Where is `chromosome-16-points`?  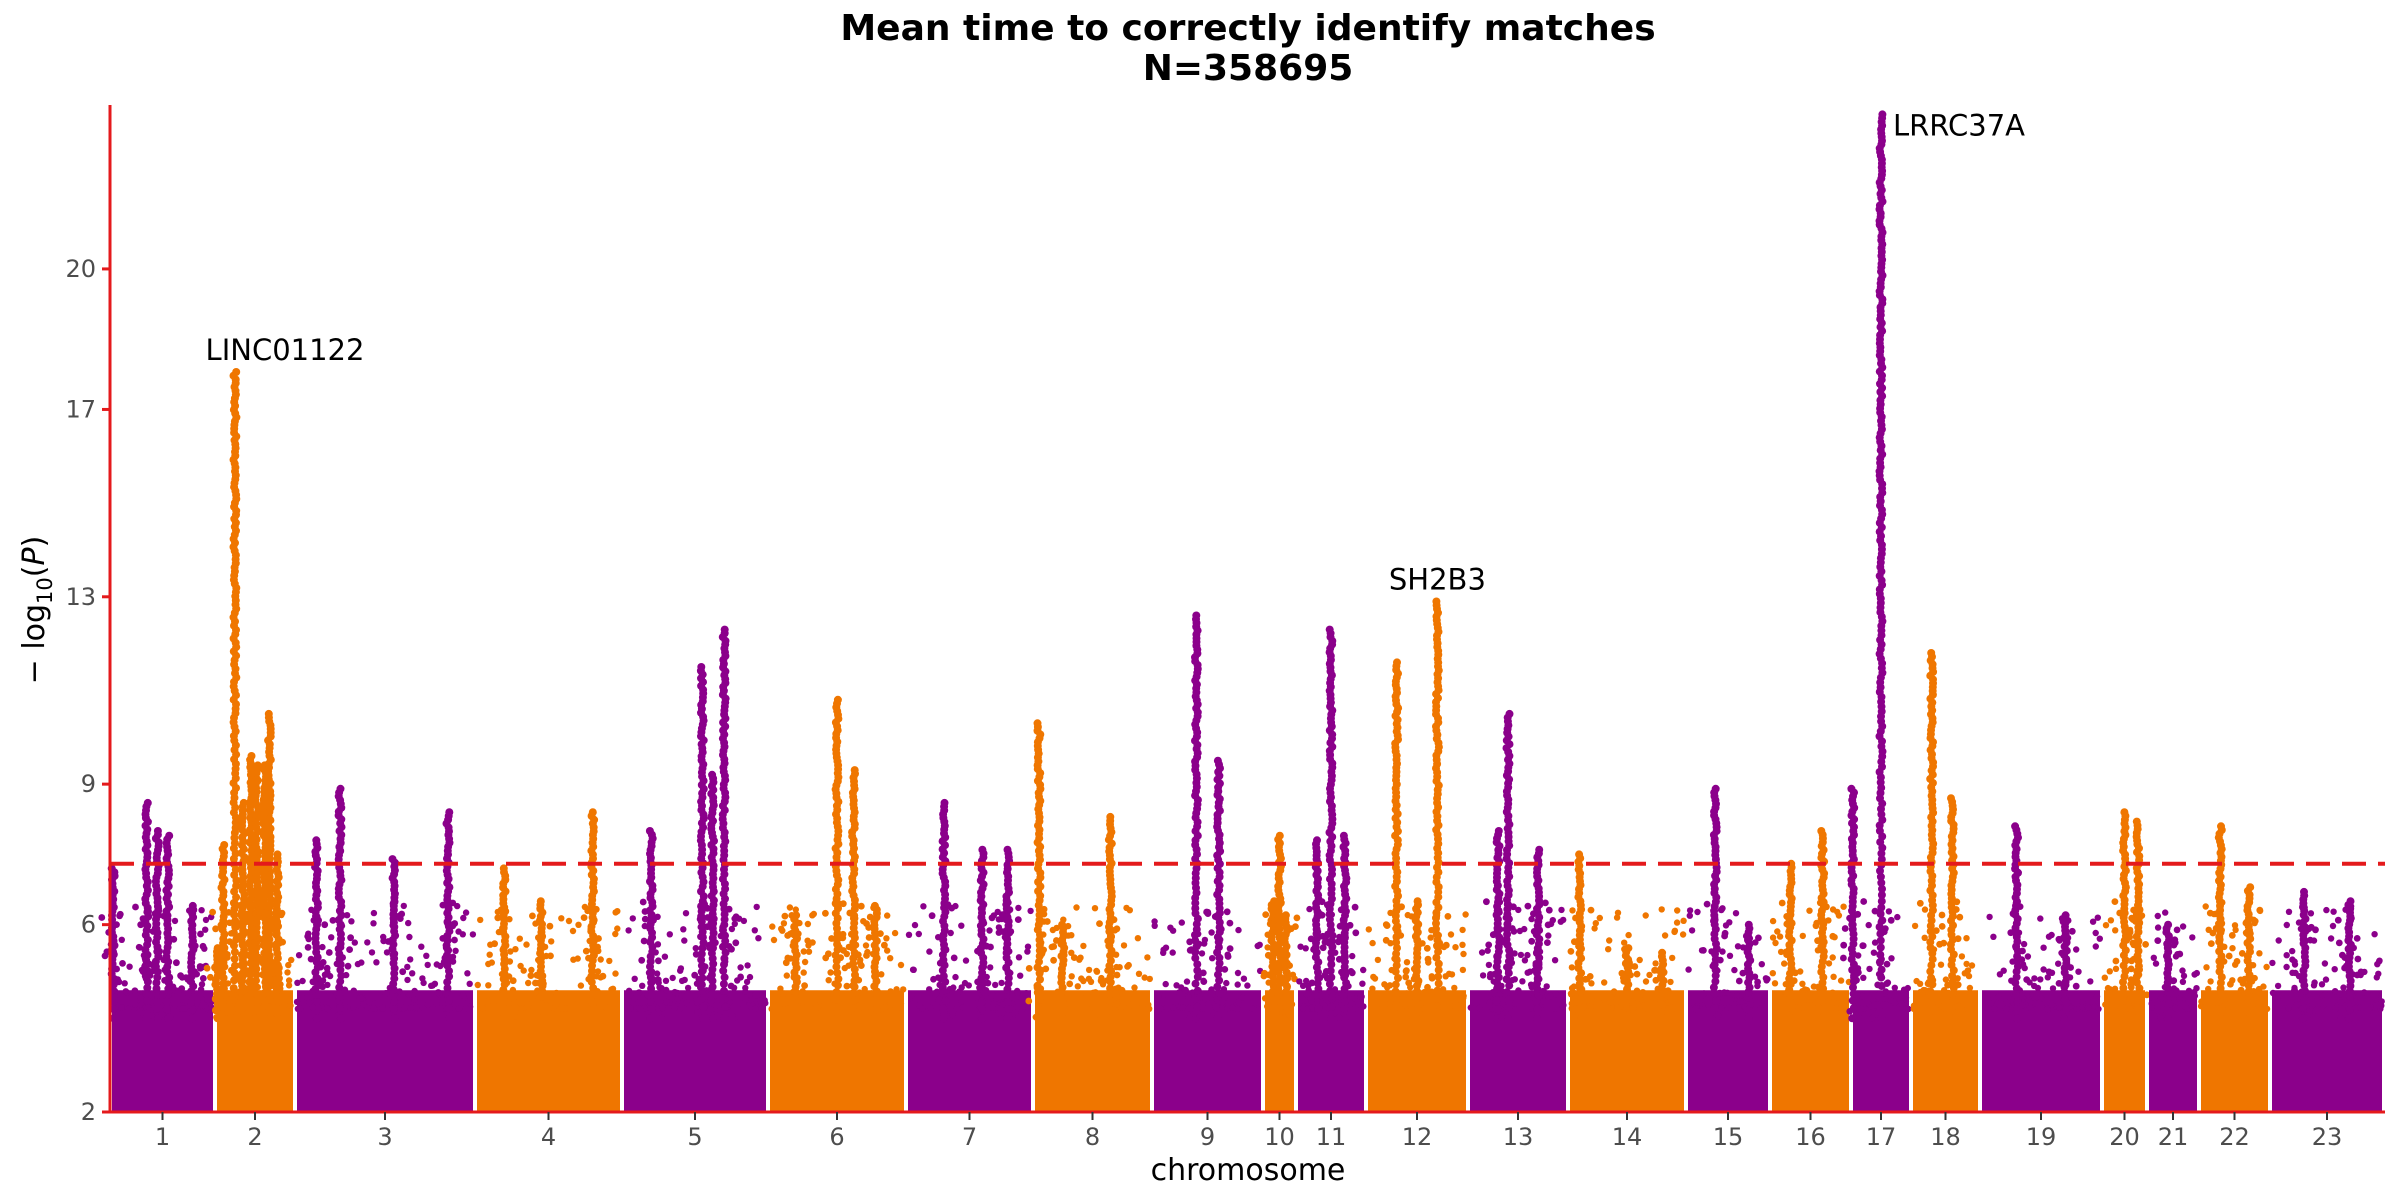
chromosome-16-points is located at coordinates (1811, 969).